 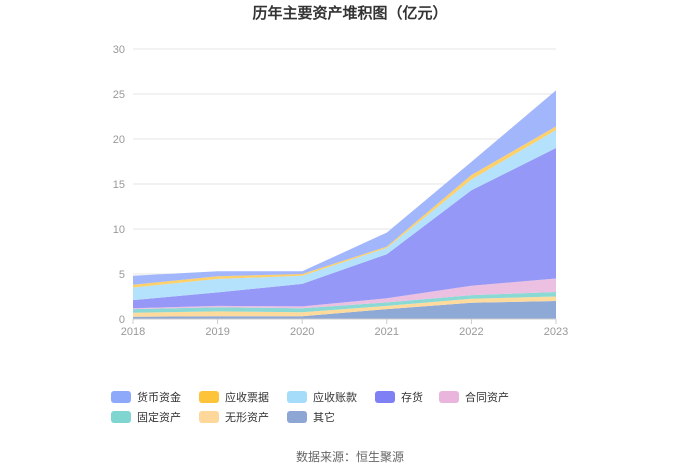 I want to click on chart-title: 历年主要资产堆积图（亿元）, so click(x=349, y=13).